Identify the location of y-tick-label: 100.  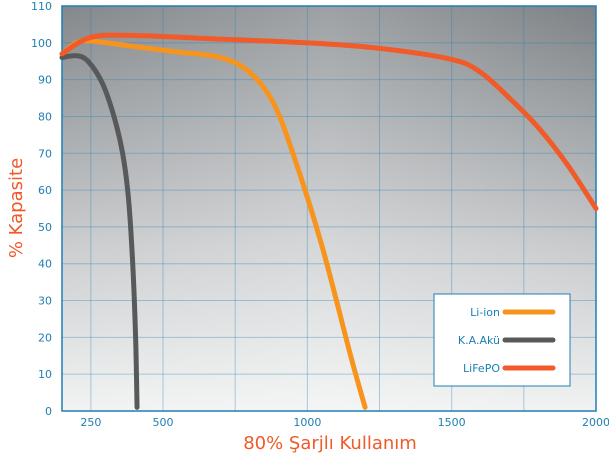
(41, 43).